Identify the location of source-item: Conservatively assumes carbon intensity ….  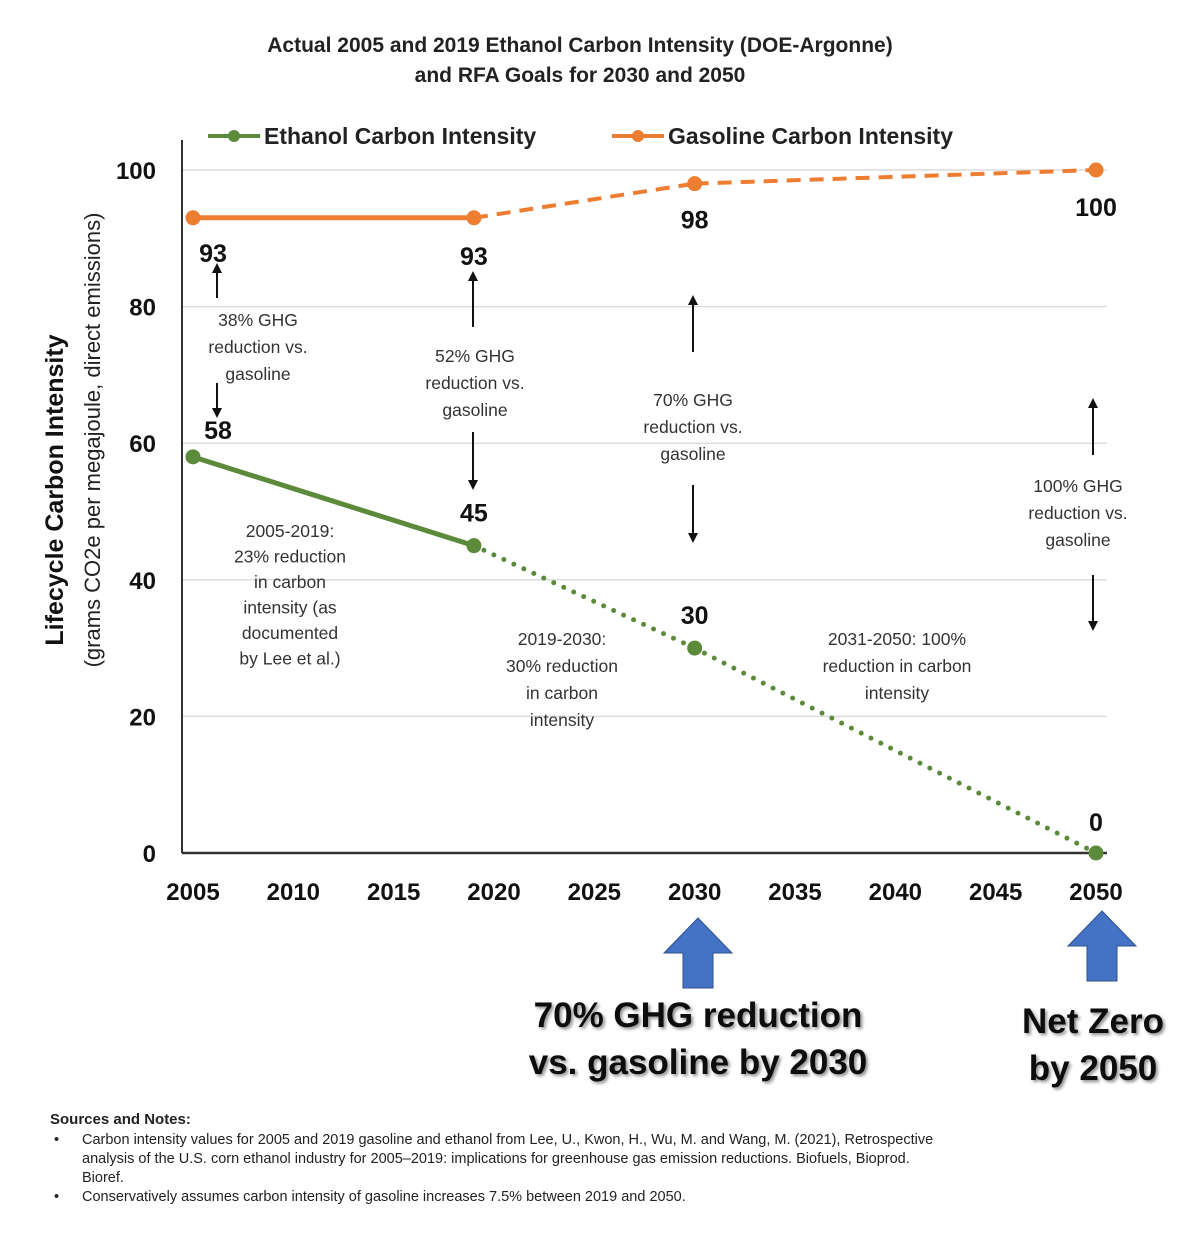
(502, 1197).